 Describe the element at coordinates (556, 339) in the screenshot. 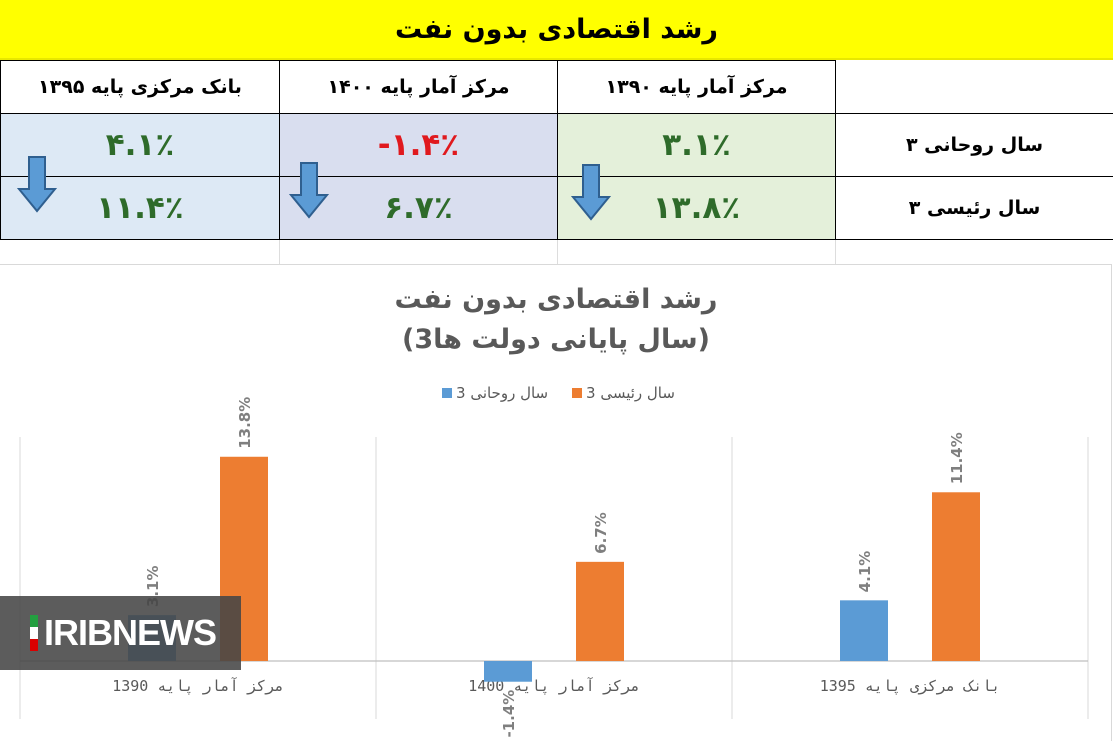

I see `chart-subtitle: (3سال پایانی دولت ها)` at that location.